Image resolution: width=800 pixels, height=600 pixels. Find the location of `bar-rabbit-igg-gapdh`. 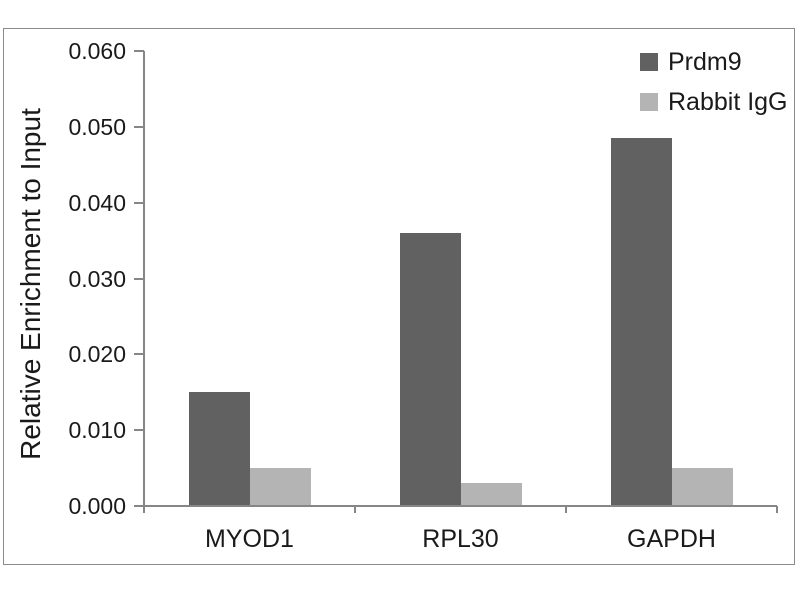

bar-rabbit-igg-gapdh is located at coordinates (702, 487).